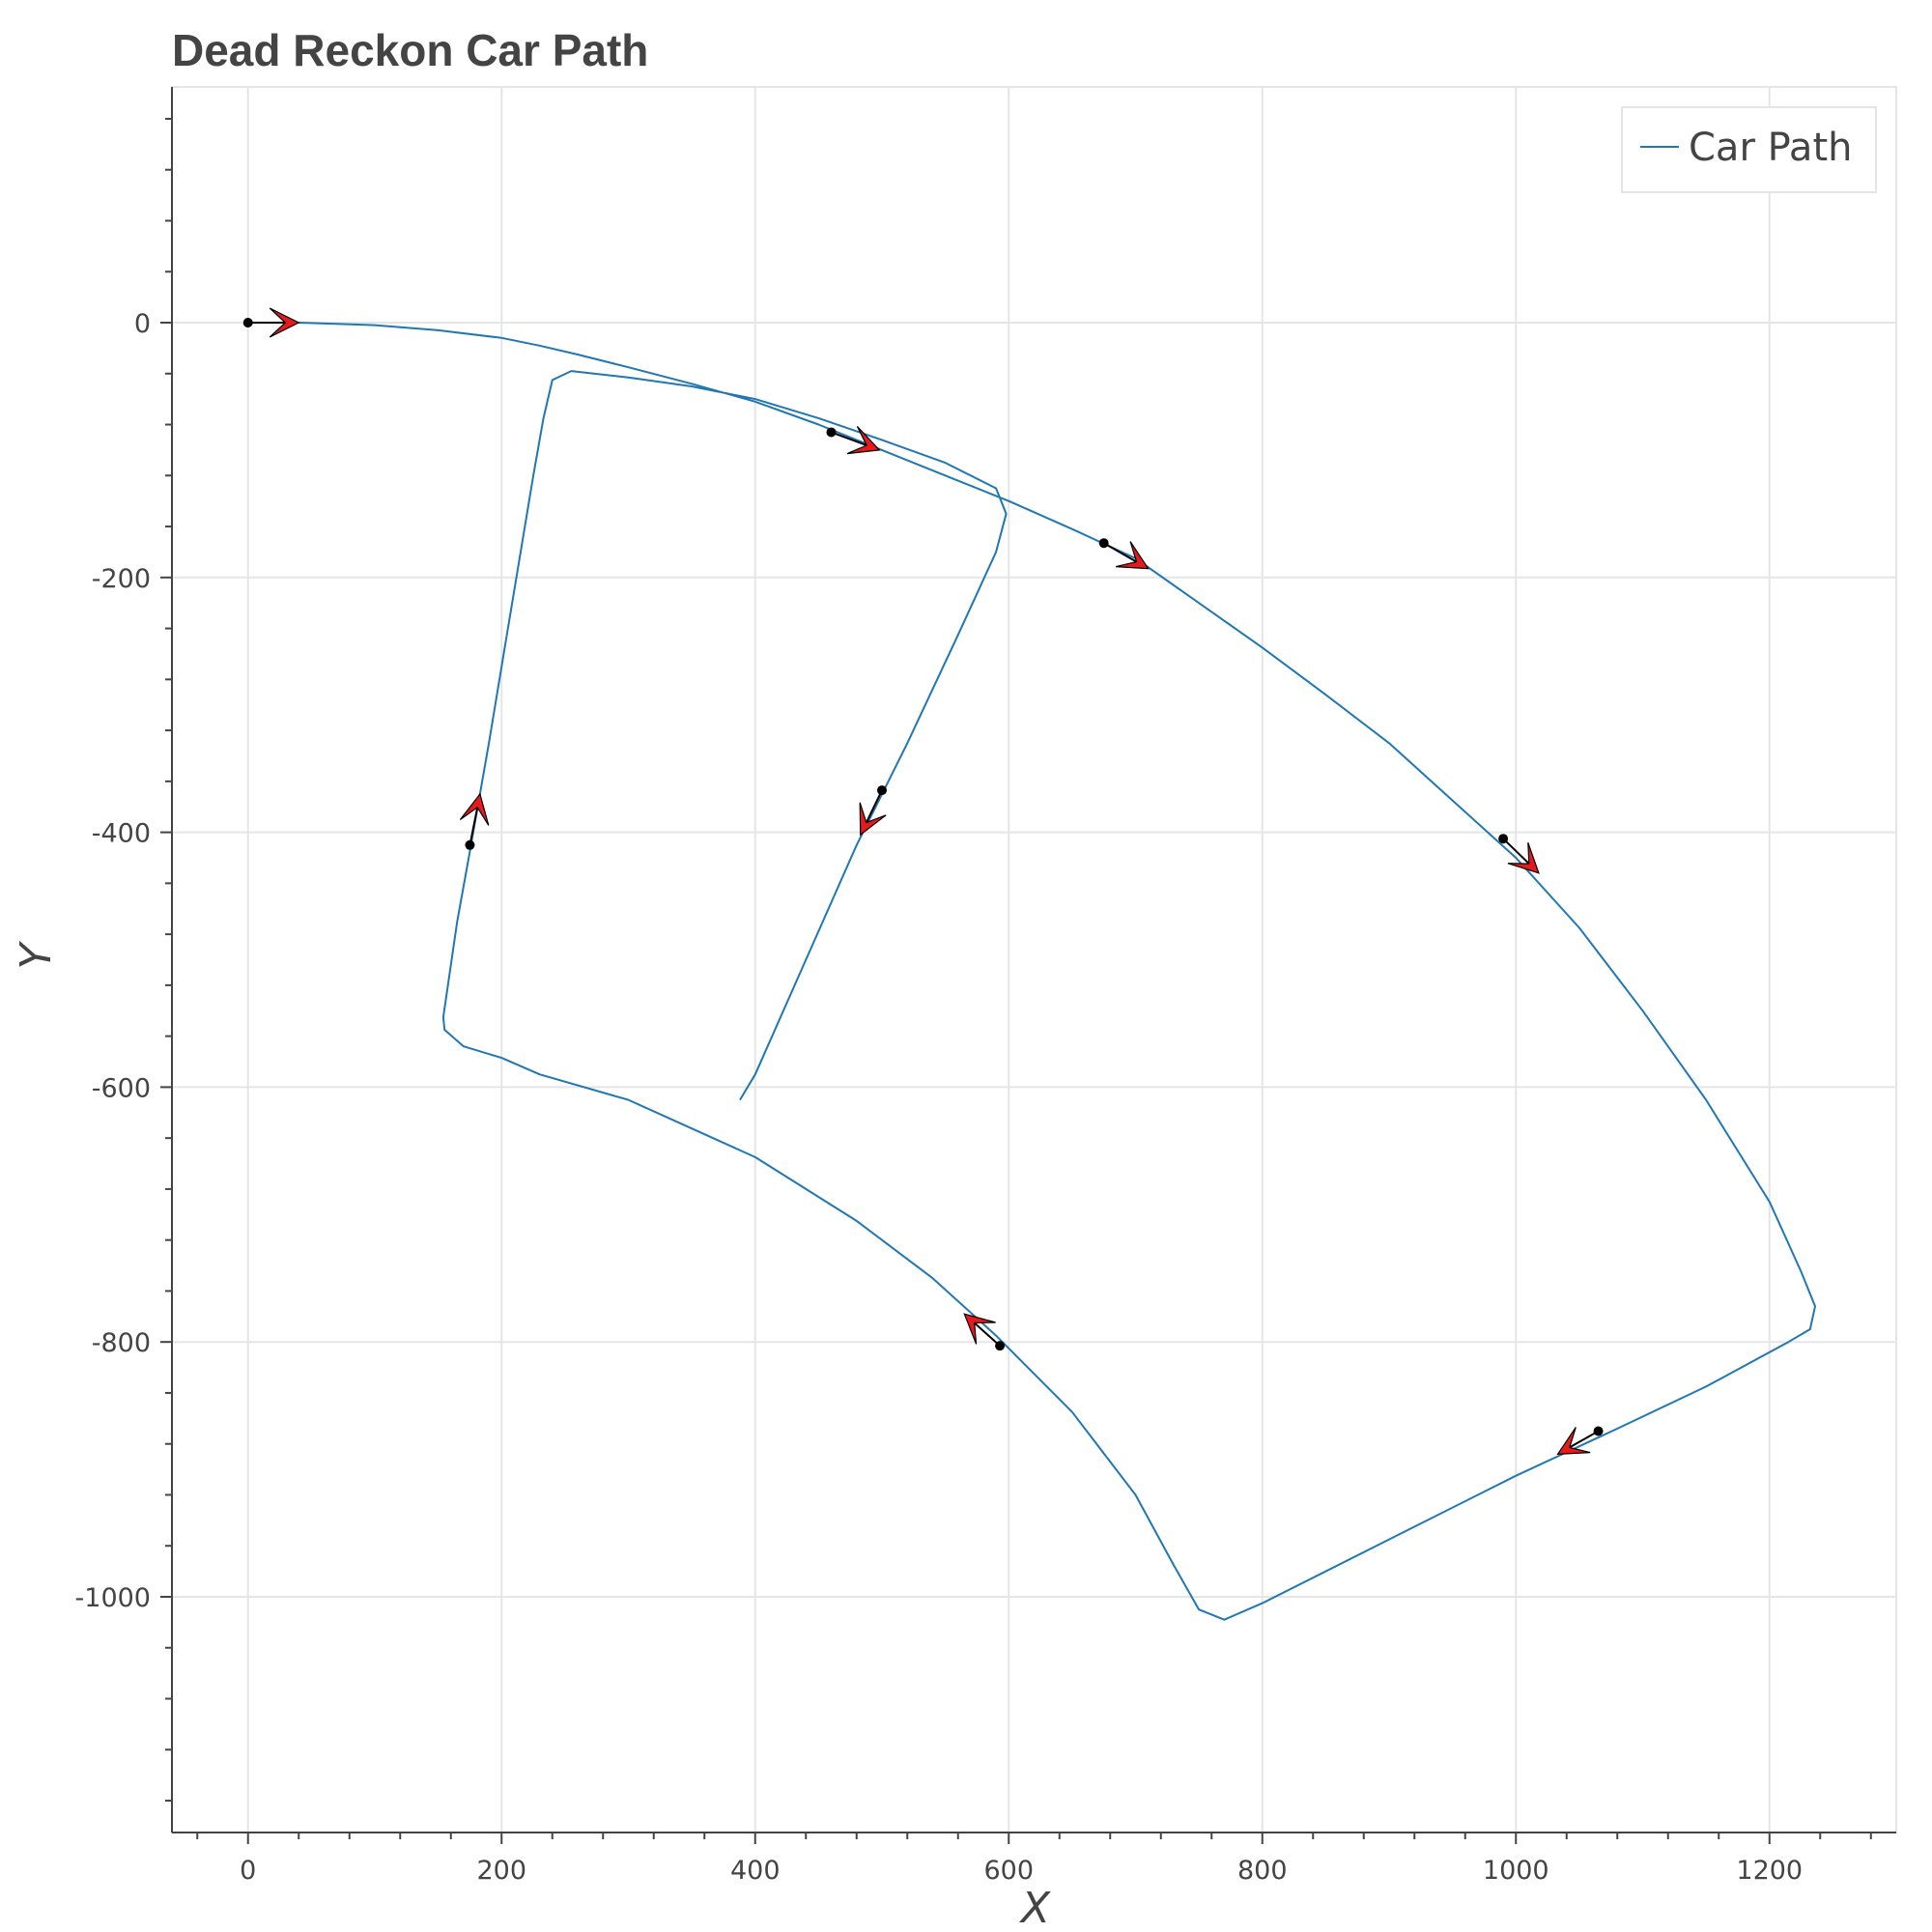 The height and width of the screenshot is (1932, 1932). Describe the element at coordinates (121, 579) in the screenshot. I see `y-tick-label: -200` at that location.